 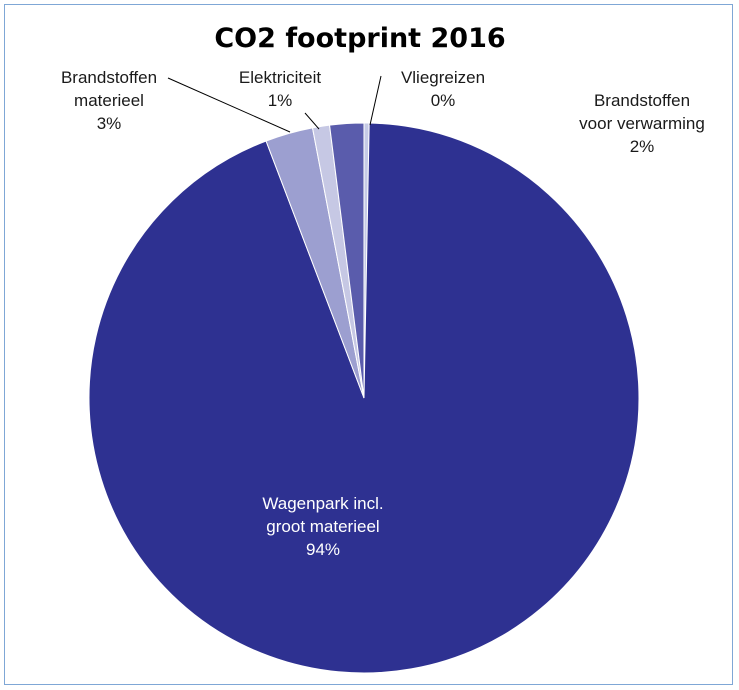 What do you see at coordinates (375, 100) in the screenshot?
I see `leader-line-vliegreizen` at bounding box center [375, 100].